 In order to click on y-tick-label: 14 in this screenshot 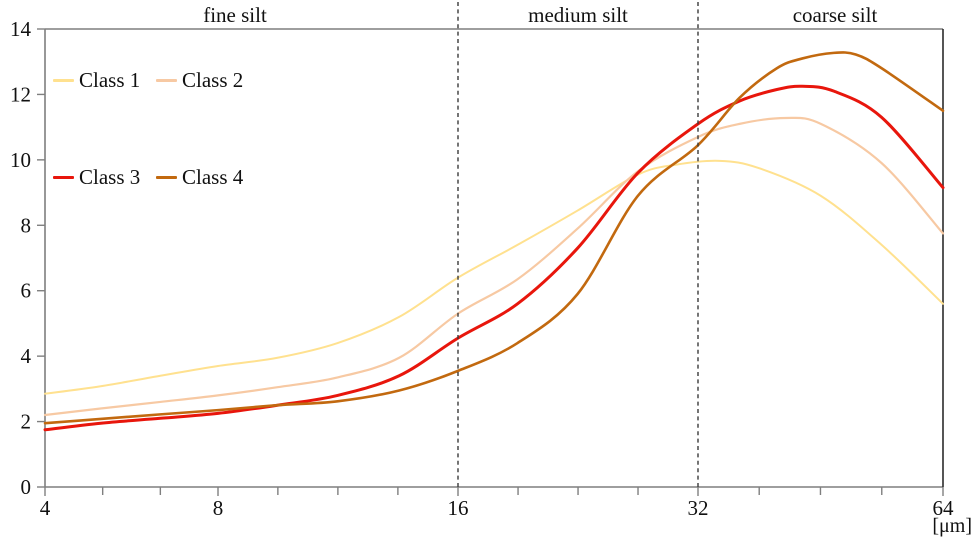, I will do `click(21, 29)`.